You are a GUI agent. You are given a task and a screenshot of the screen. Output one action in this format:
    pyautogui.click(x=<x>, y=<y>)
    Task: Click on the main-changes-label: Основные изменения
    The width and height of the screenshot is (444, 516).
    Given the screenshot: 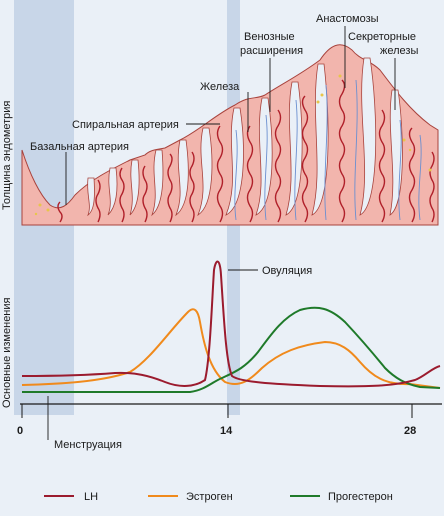 What is the action you would take?
    pyautogui.click(x=7, y=352)
    